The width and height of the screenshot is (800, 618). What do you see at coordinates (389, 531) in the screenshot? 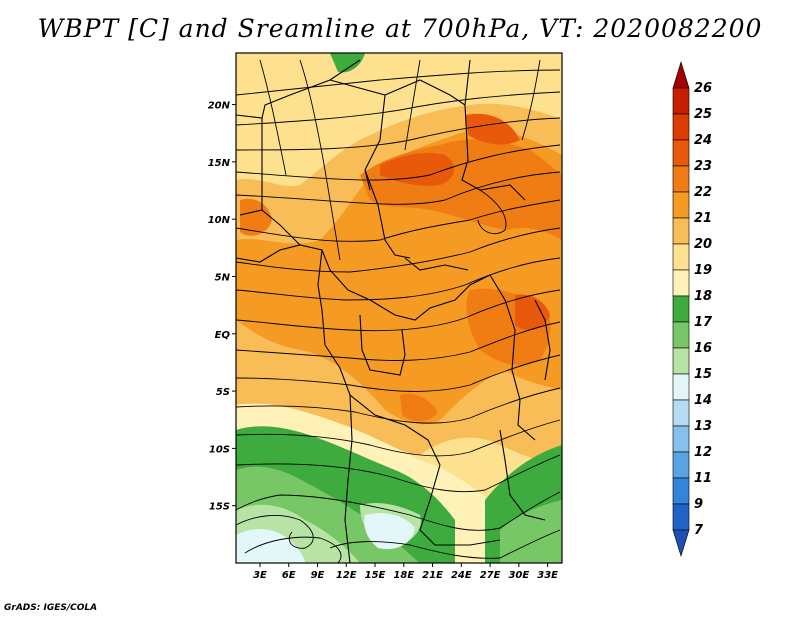
I see `wbpt-region-14-b` at bounding box center [389, 531].